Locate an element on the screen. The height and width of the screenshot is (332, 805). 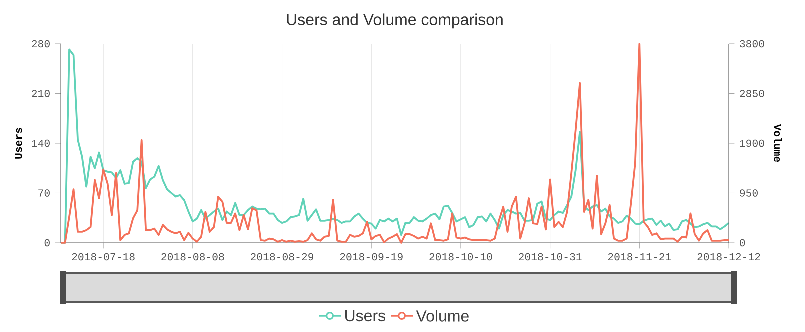
x-tick-label: 2018-10-10 is located at coordinates (461, 257).